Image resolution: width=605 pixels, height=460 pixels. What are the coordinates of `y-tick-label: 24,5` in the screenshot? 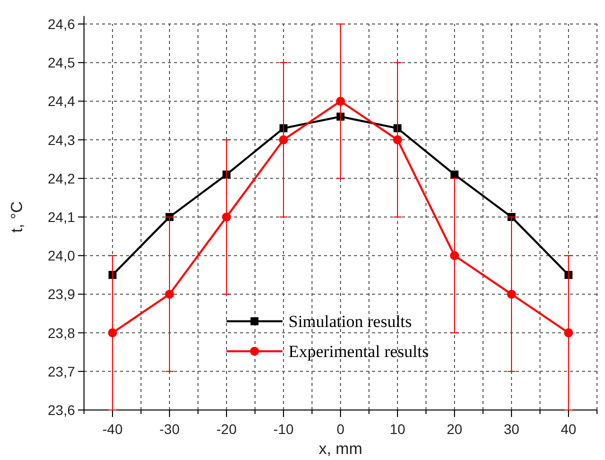 It's located at (62, 62).